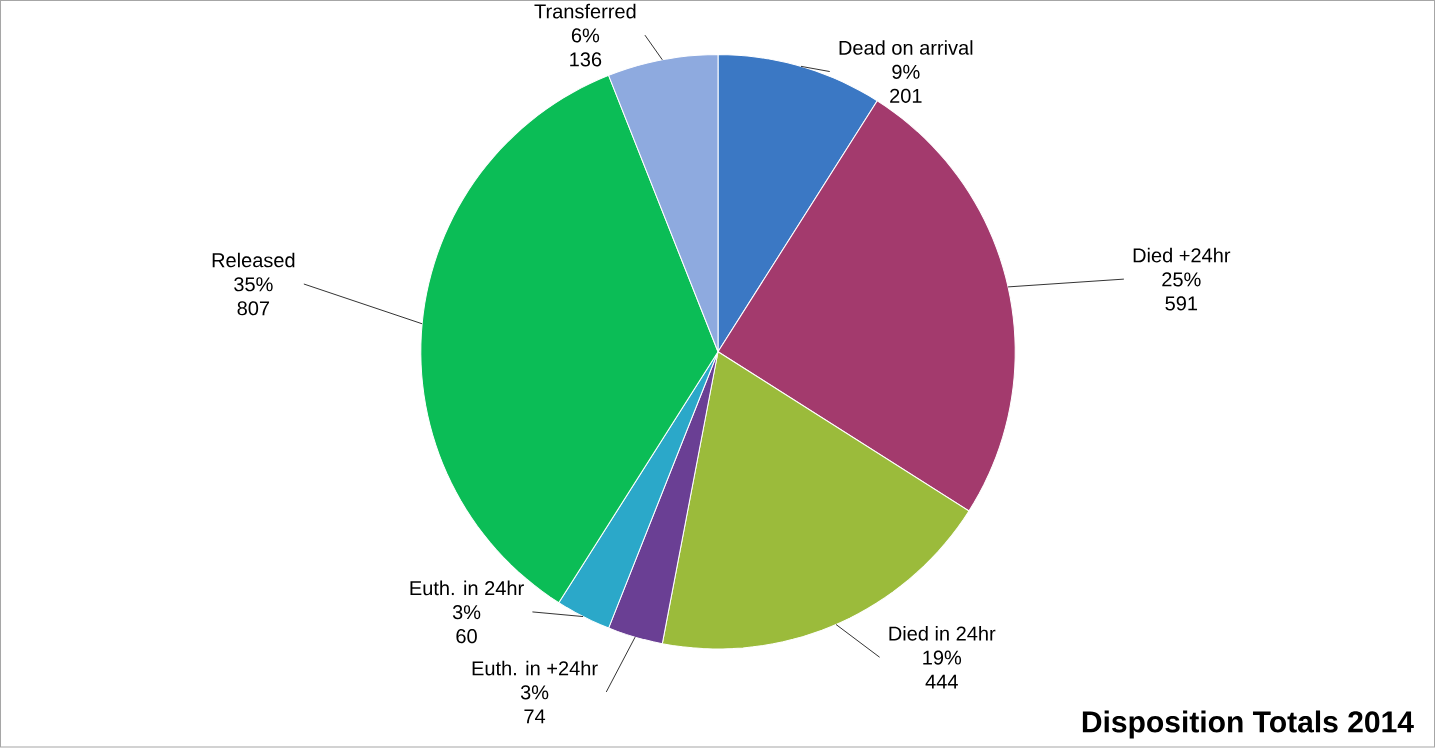 The image size is (1435, 748). What do you see at coordinates (941, 681) in the screenshot?
I see `text: 444` at bounding box center [941, 681].